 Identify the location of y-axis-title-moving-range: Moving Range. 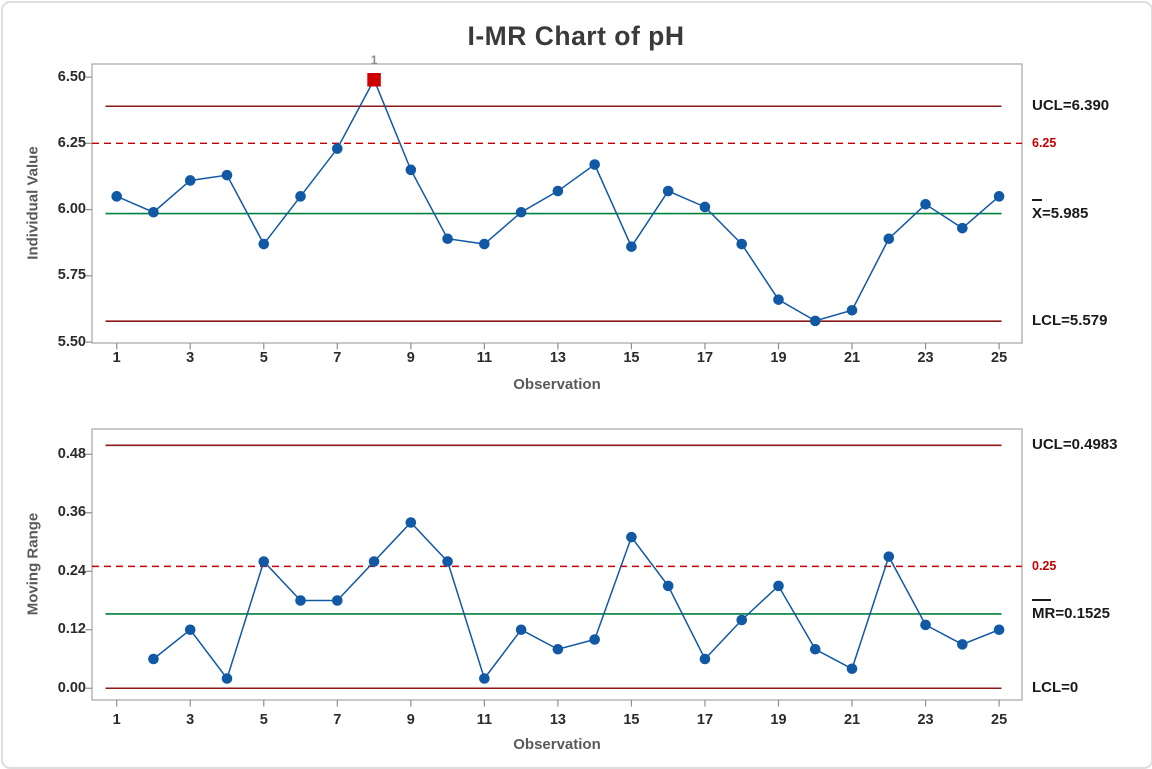
(33, 564).